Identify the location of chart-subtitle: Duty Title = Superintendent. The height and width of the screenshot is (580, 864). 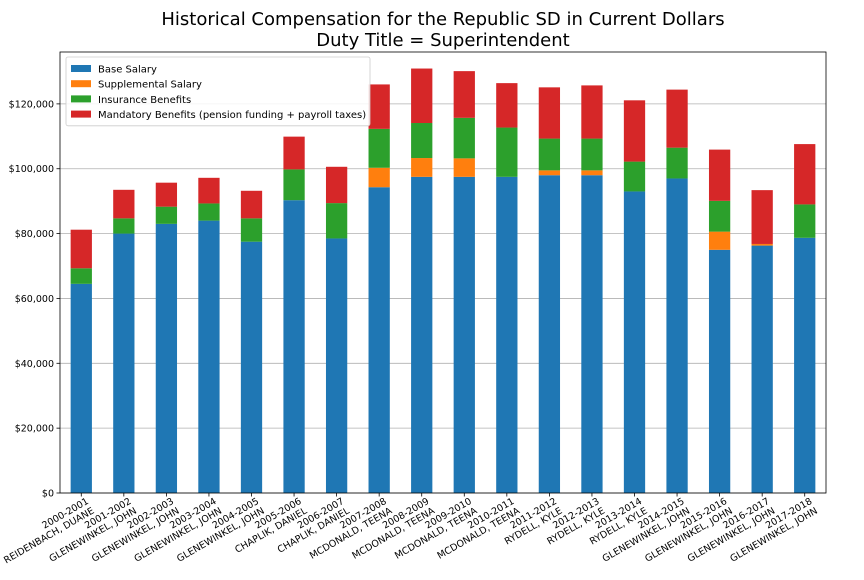
(442, 40).